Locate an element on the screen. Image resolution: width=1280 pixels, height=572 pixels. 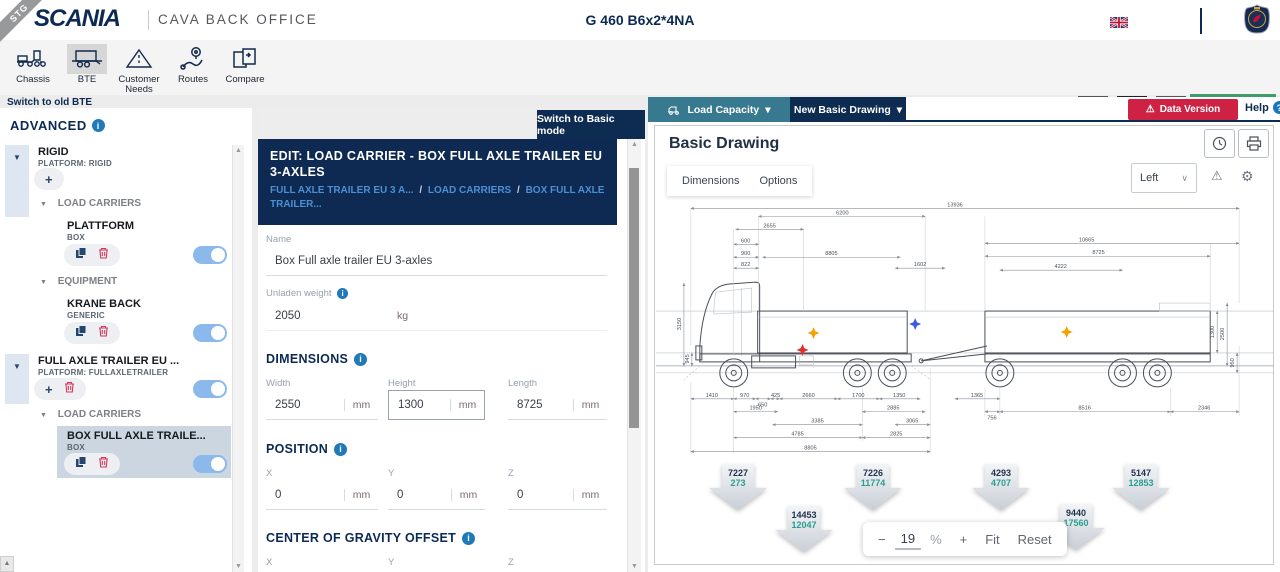
group-load-carriers-2: ▼ LOAD CARRIERS is located at coordinates (91, 414).